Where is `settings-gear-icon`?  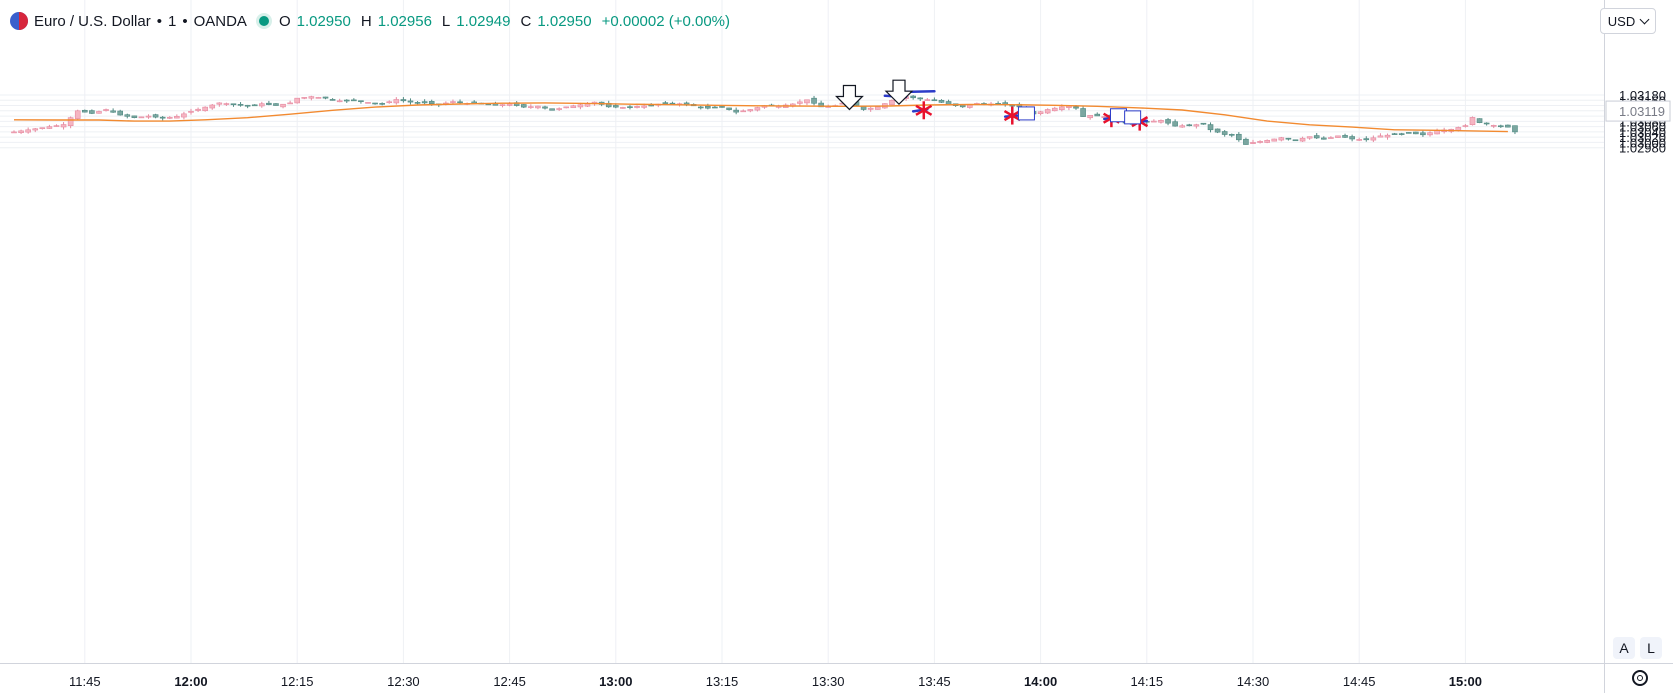
settings-gear-icon is located at coordinates (1640, 678).